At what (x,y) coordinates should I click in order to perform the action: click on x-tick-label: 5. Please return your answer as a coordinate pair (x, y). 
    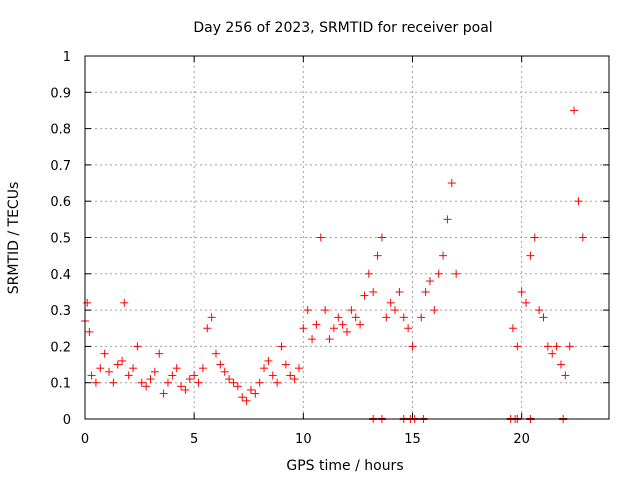
    Looking at the image, I should click on (194, 439).